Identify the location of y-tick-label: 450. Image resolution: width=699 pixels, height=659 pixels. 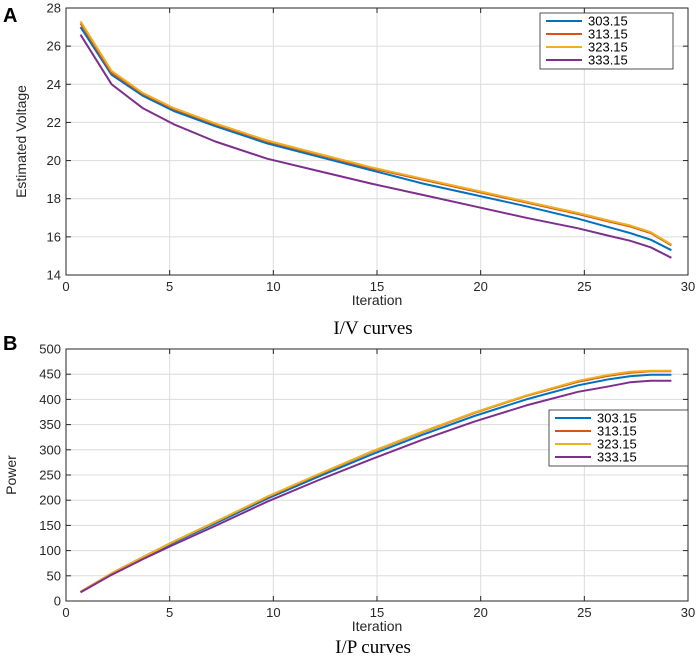
(50, 374).